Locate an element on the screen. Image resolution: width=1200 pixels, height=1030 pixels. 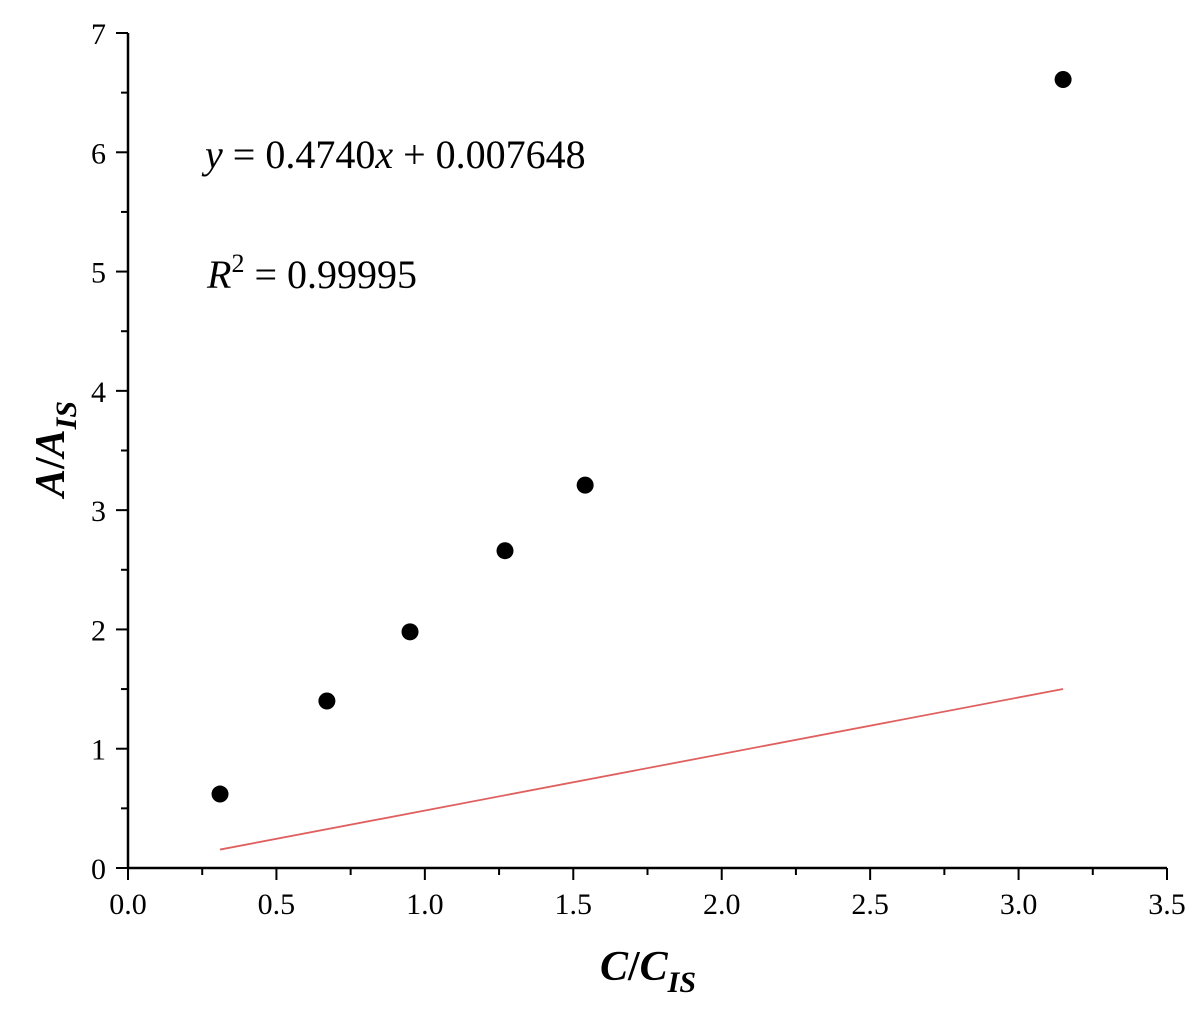
x-tick-label: 3.0 is located at coordinates (1019, 904).